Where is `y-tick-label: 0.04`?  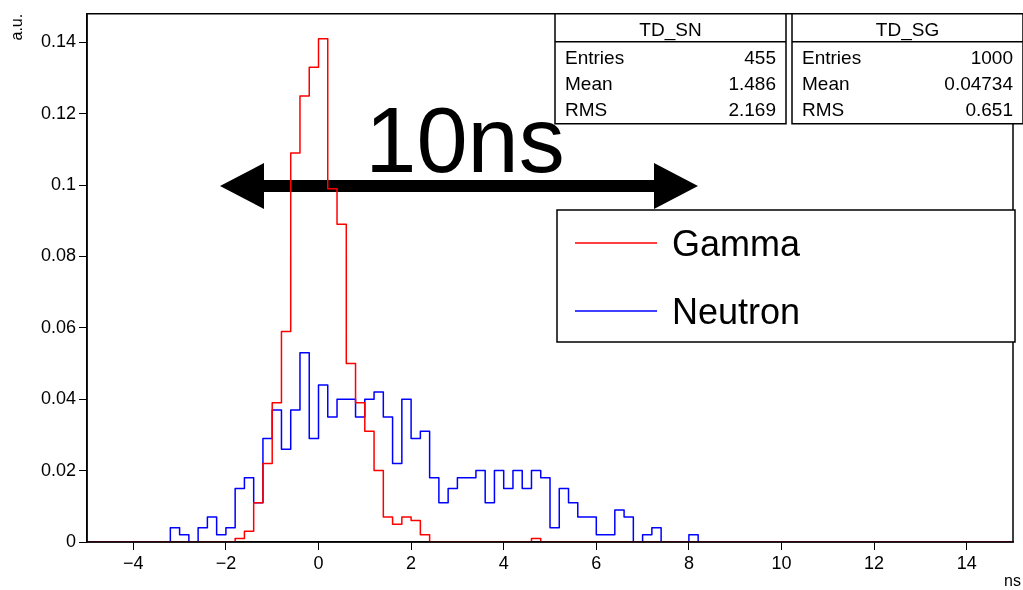
y-tick-label: 0.04 is located at coordinates (58, 398).